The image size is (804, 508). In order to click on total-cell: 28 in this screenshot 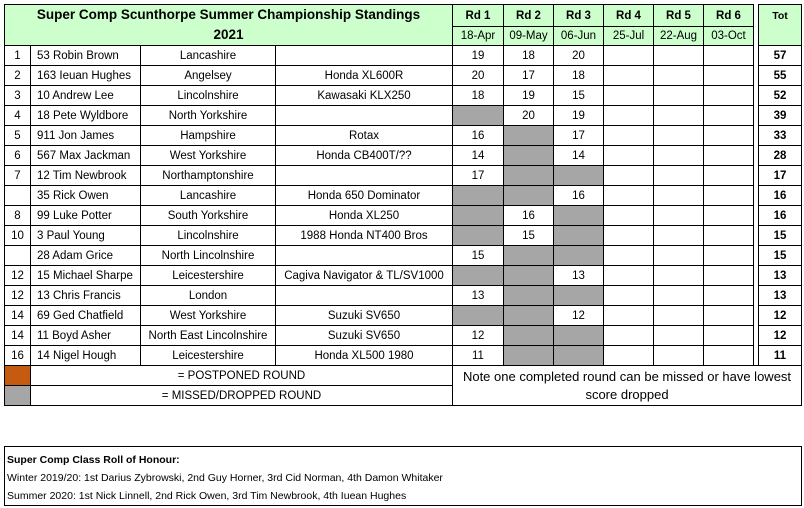, I will do `click(780, 155)`.